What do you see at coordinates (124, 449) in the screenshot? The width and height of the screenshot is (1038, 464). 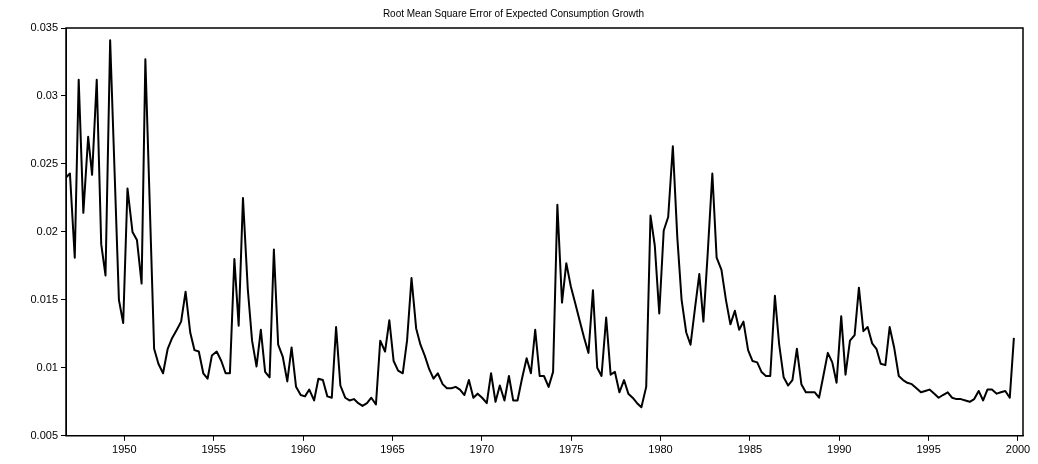 I see `x-tick-label: 1950` at bounding box center [124, 449].